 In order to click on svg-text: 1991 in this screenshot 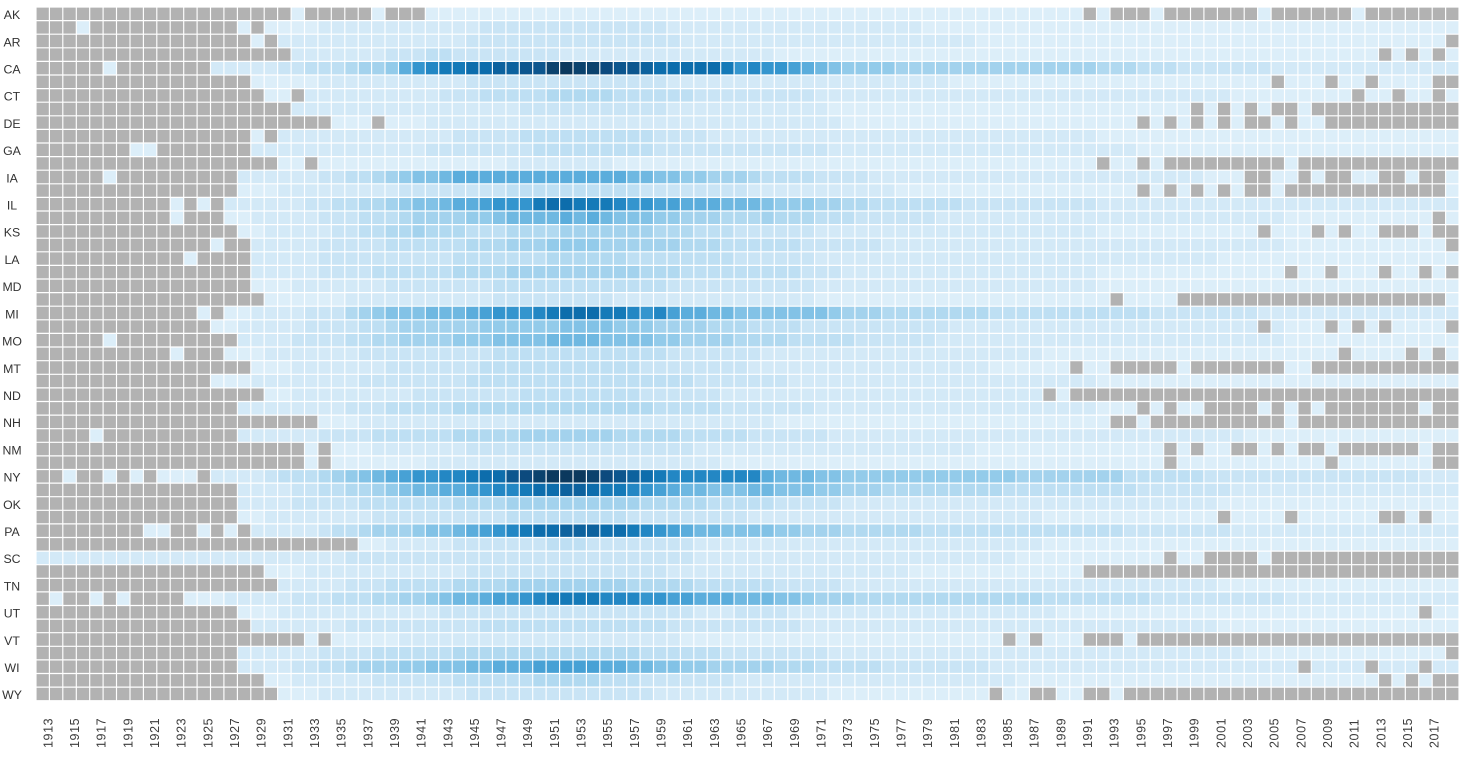, I will do `click(1088, 733)`.